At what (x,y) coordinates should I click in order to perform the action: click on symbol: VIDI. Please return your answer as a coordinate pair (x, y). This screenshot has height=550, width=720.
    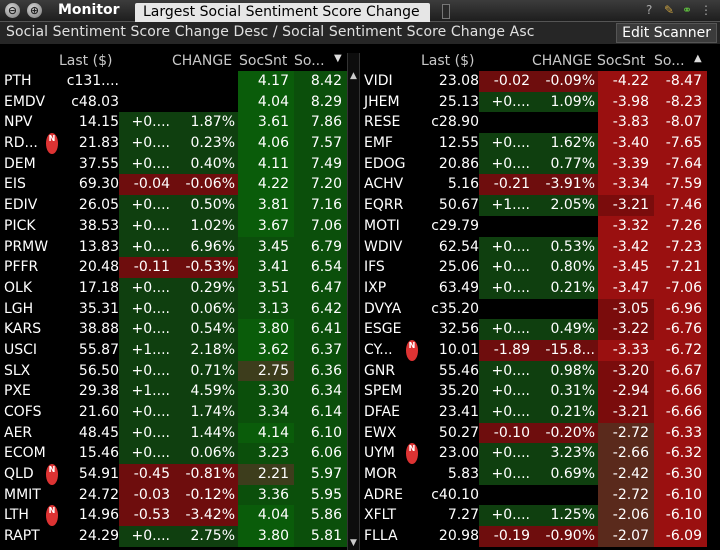
    Looking at the image, I should click on (378, 81).